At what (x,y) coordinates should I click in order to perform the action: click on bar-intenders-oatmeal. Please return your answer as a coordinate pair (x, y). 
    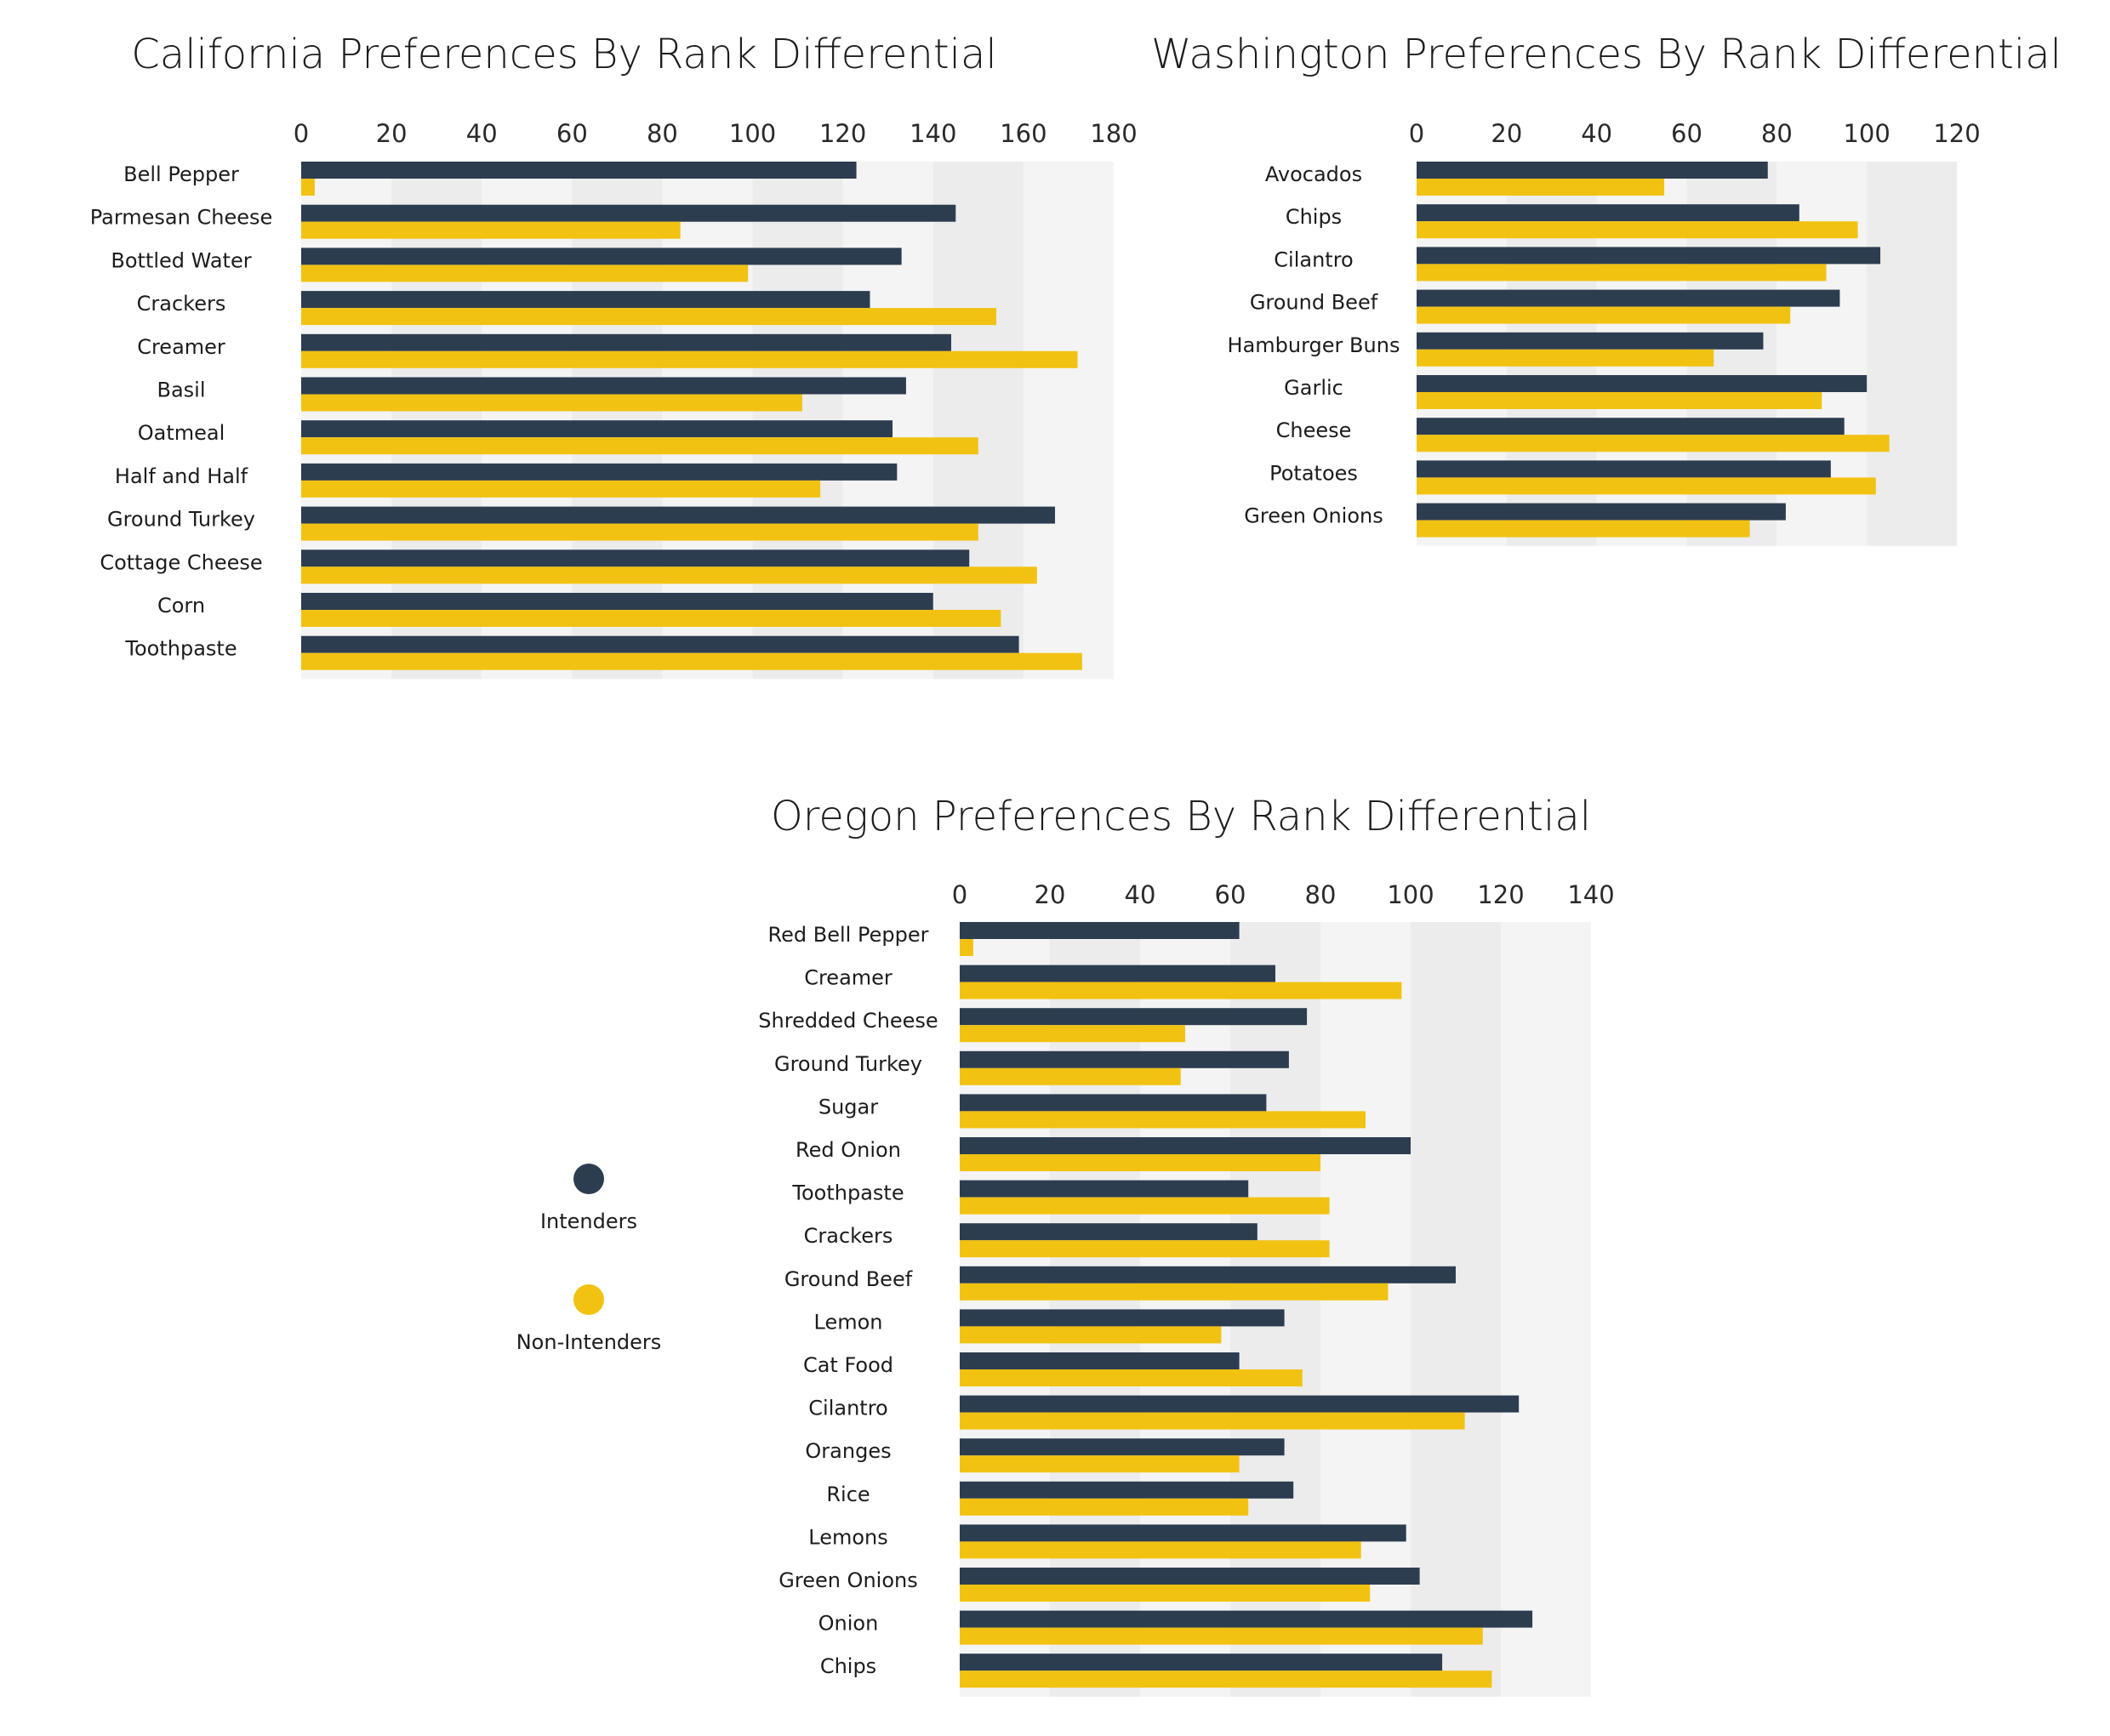
    Looking at the image, I should click on (597, 429).